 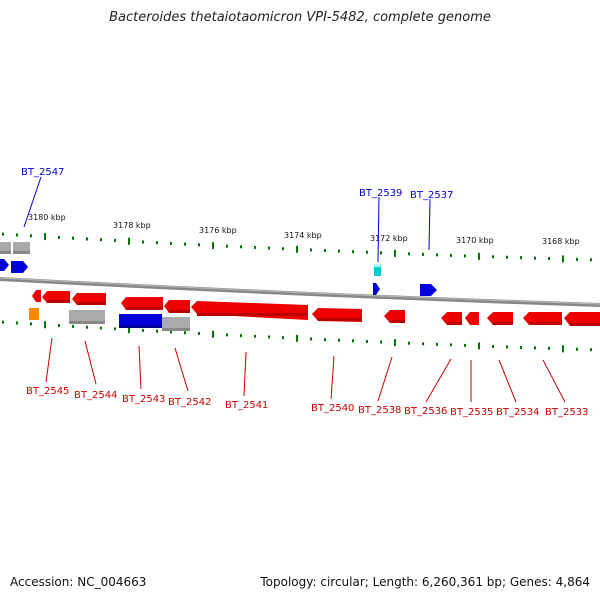 I want to click on label-BT_2547: BT_2547, so click(x=42, y=172).